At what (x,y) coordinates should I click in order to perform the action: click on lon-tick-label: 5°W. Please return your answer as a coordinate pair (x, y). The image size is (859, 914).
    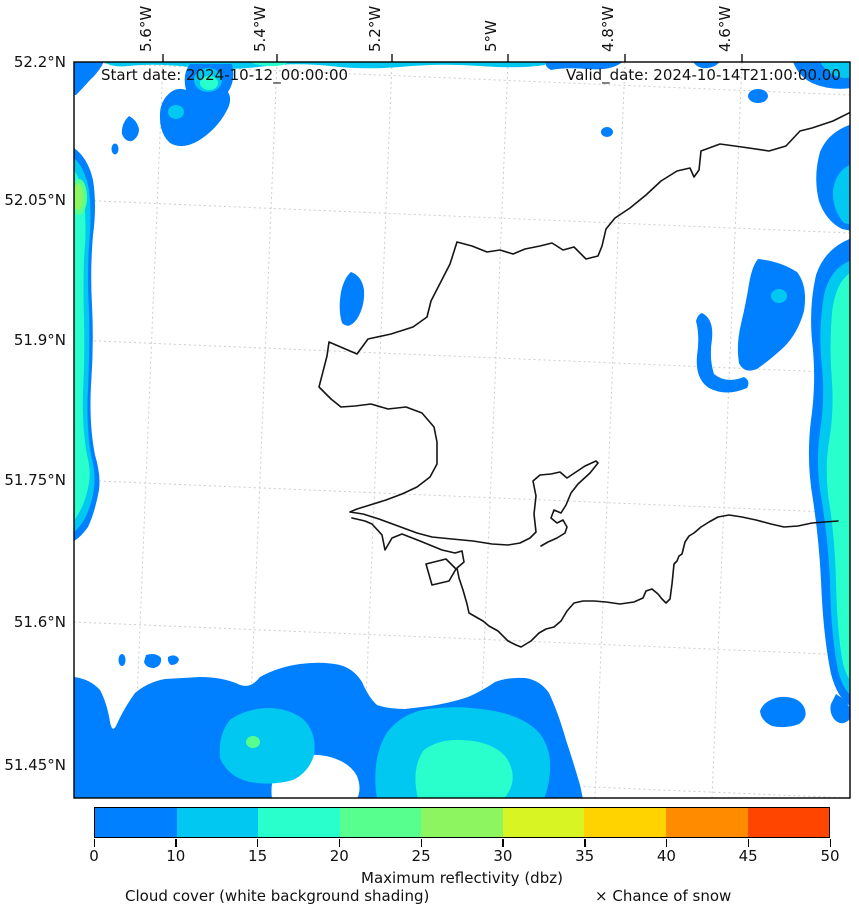
    Looking at the image, I should click on (491, 36).